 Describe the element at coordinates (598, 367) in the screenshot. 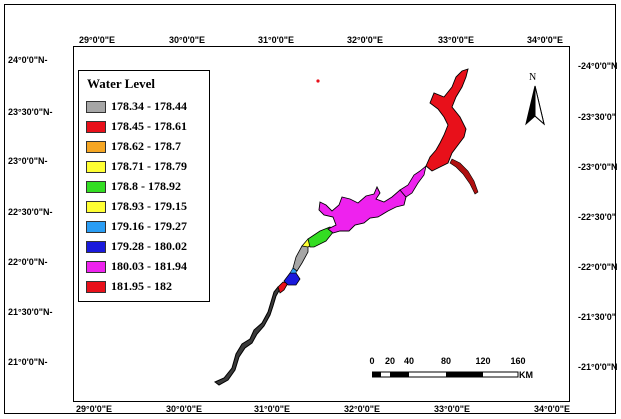

I see `right-latitude-label: -21°0'0"N` at that location.